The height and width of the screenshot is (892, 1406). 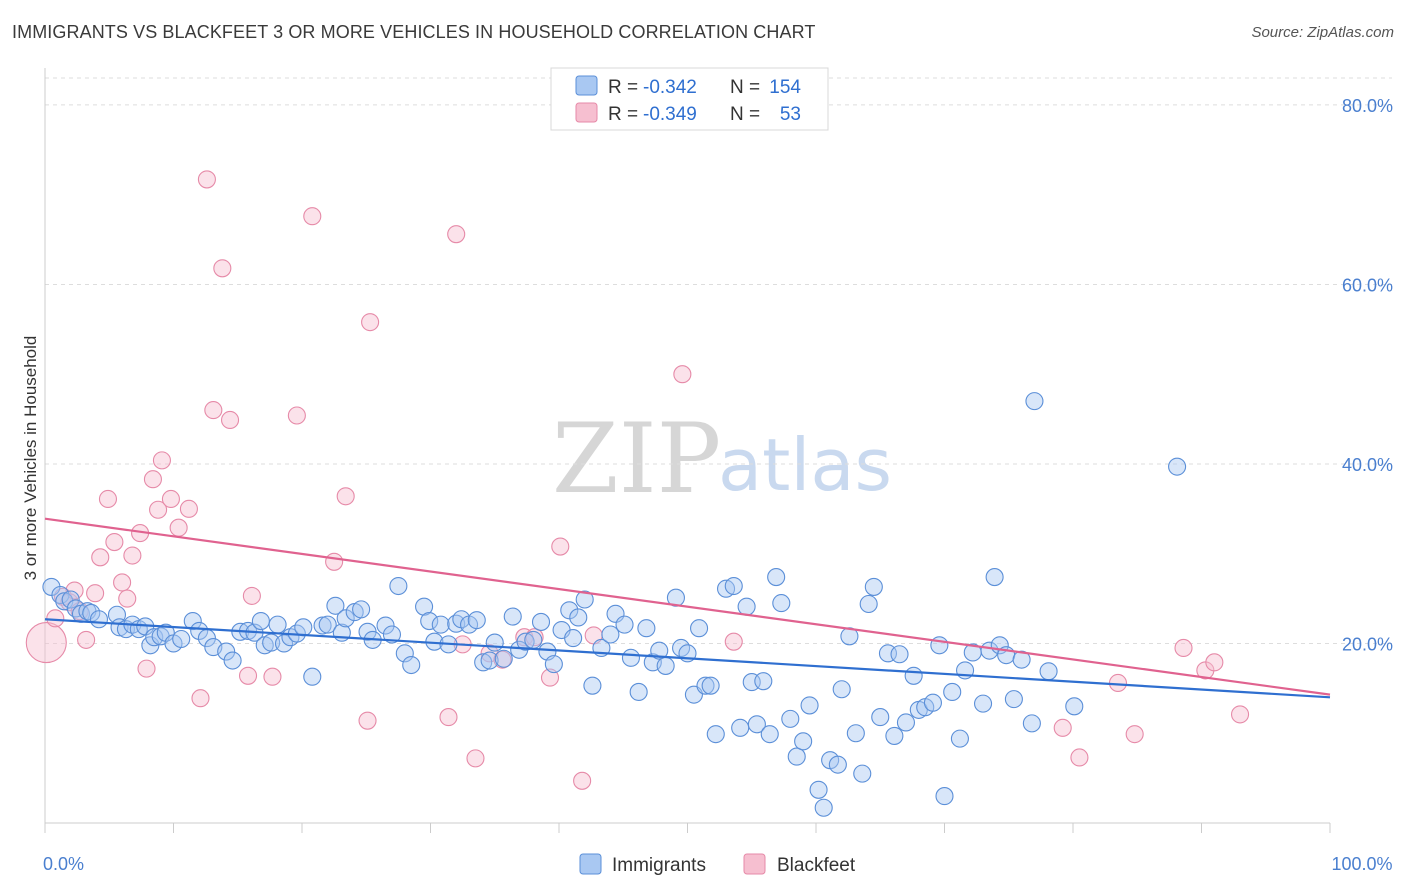 What do you see at coordinates (63, 864) in the screenshot?
I see `x-tick-label-0: 0.0%` at bounding box center [63, 864].